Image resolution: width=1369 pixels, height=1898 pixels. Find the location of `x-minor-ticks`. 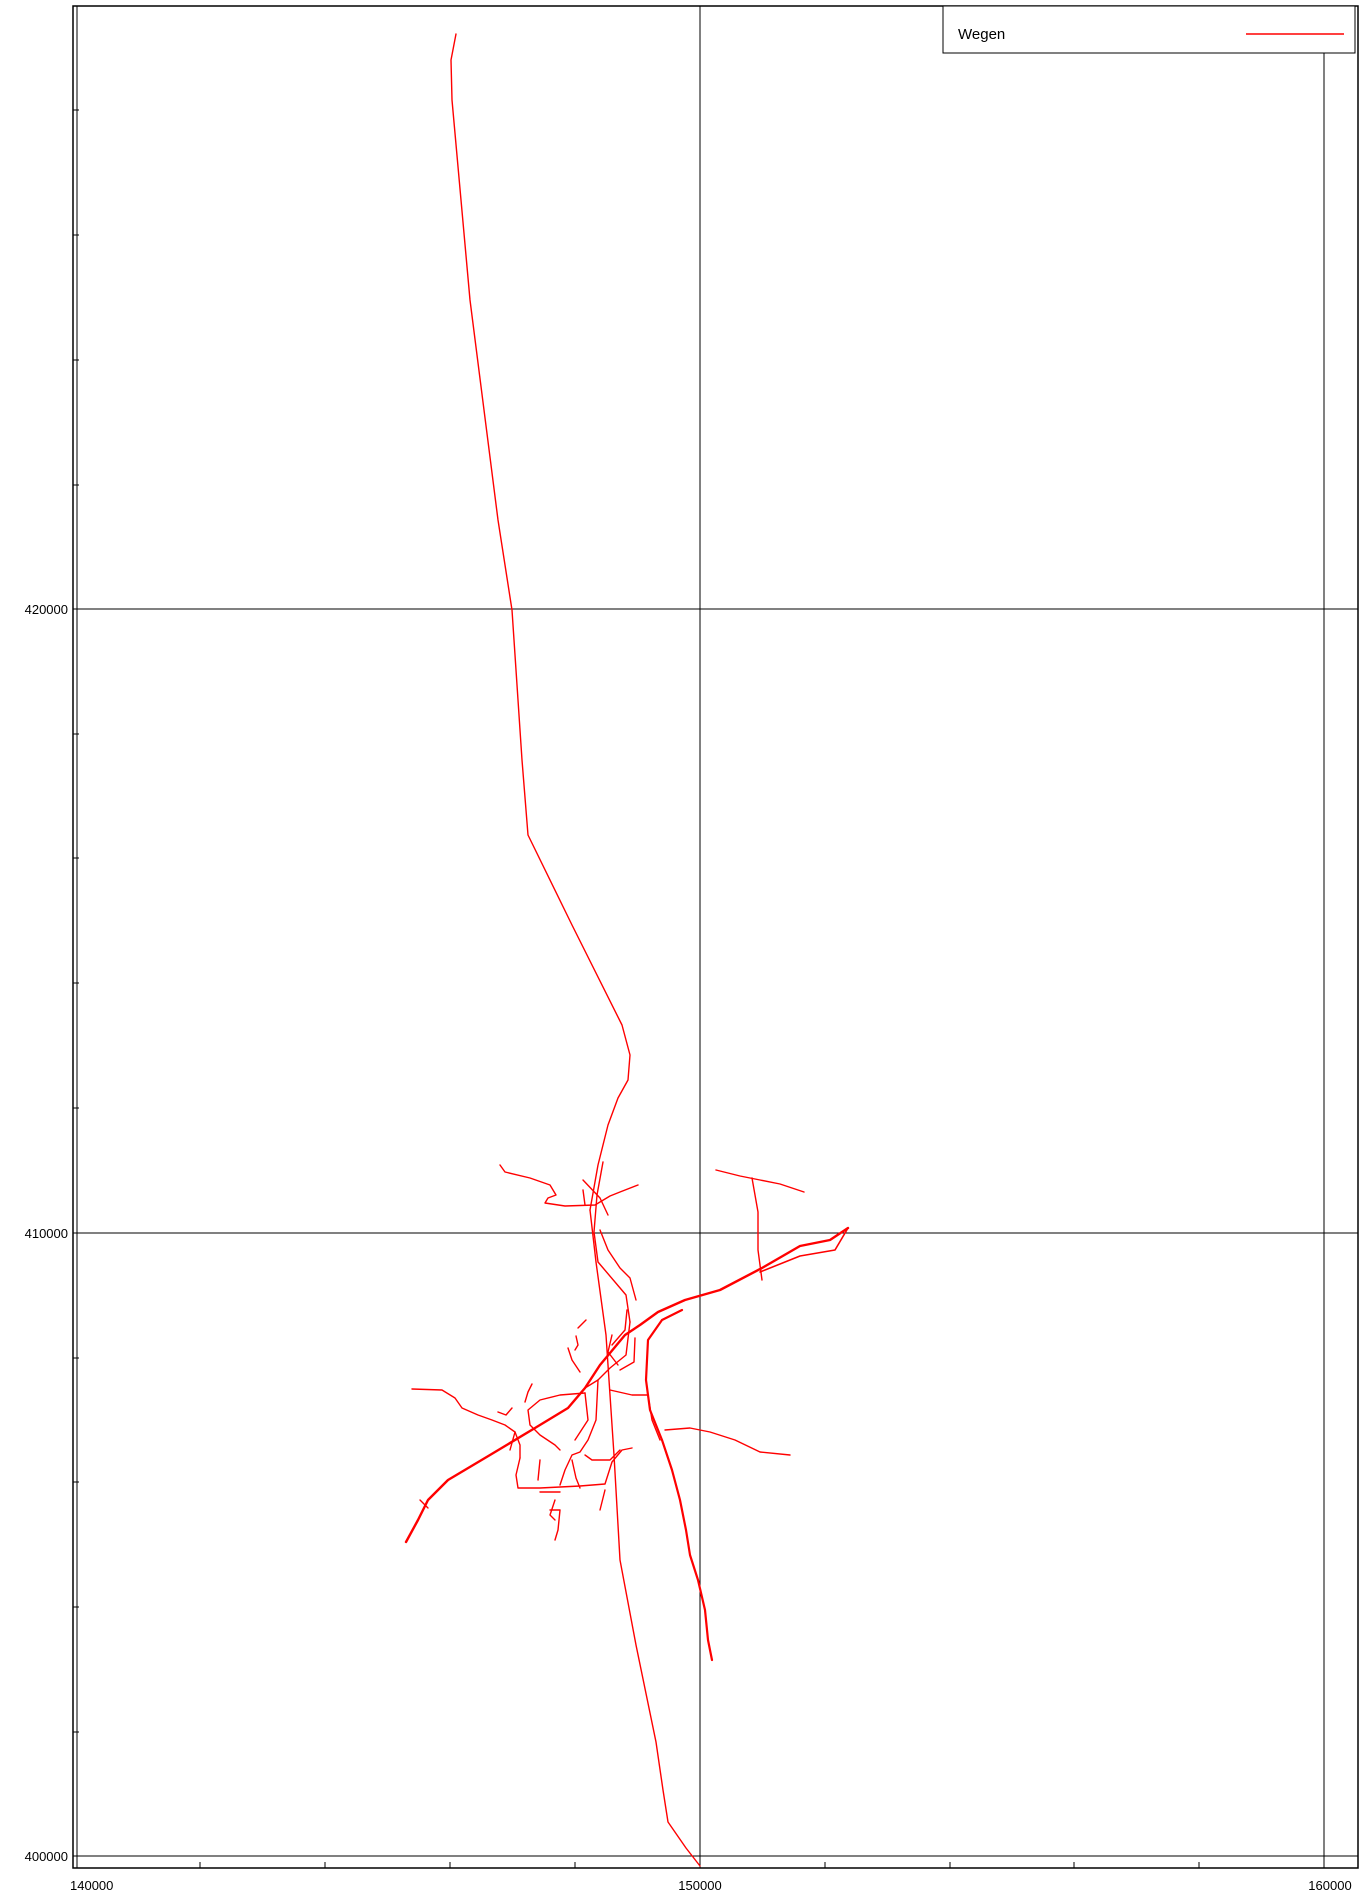

x-minor-ticks is located at coordinates (699, 1865).